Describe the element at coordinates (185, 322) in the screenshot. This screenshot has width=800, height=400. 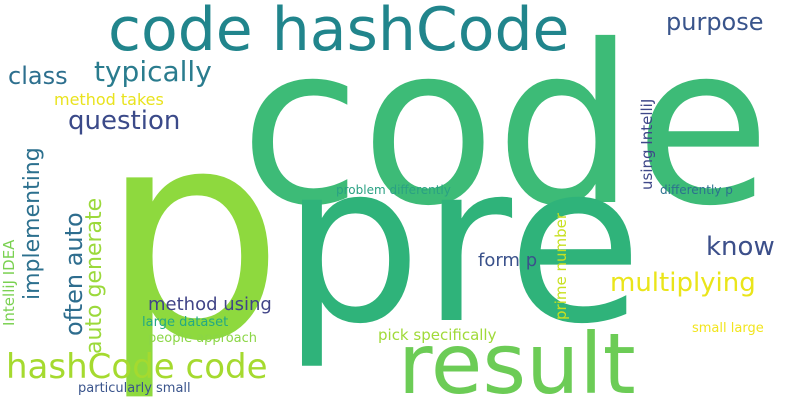
I see `word-large-dataset: large dataset` at that location.